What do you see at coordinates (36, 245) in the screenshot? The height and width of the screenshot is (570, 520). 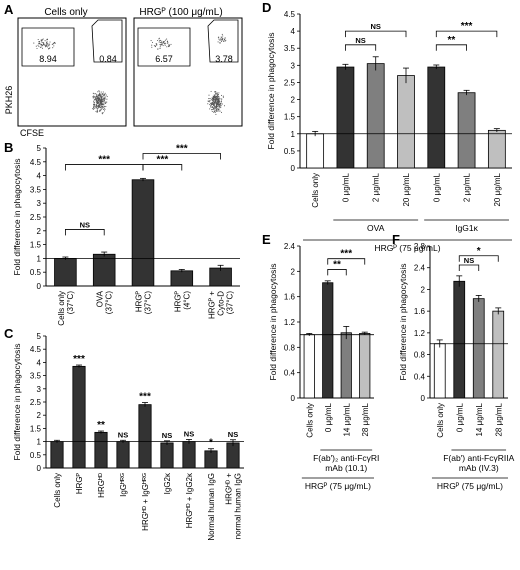 I see `y-tick-label: 1.5` at bounding box center [36, 245].